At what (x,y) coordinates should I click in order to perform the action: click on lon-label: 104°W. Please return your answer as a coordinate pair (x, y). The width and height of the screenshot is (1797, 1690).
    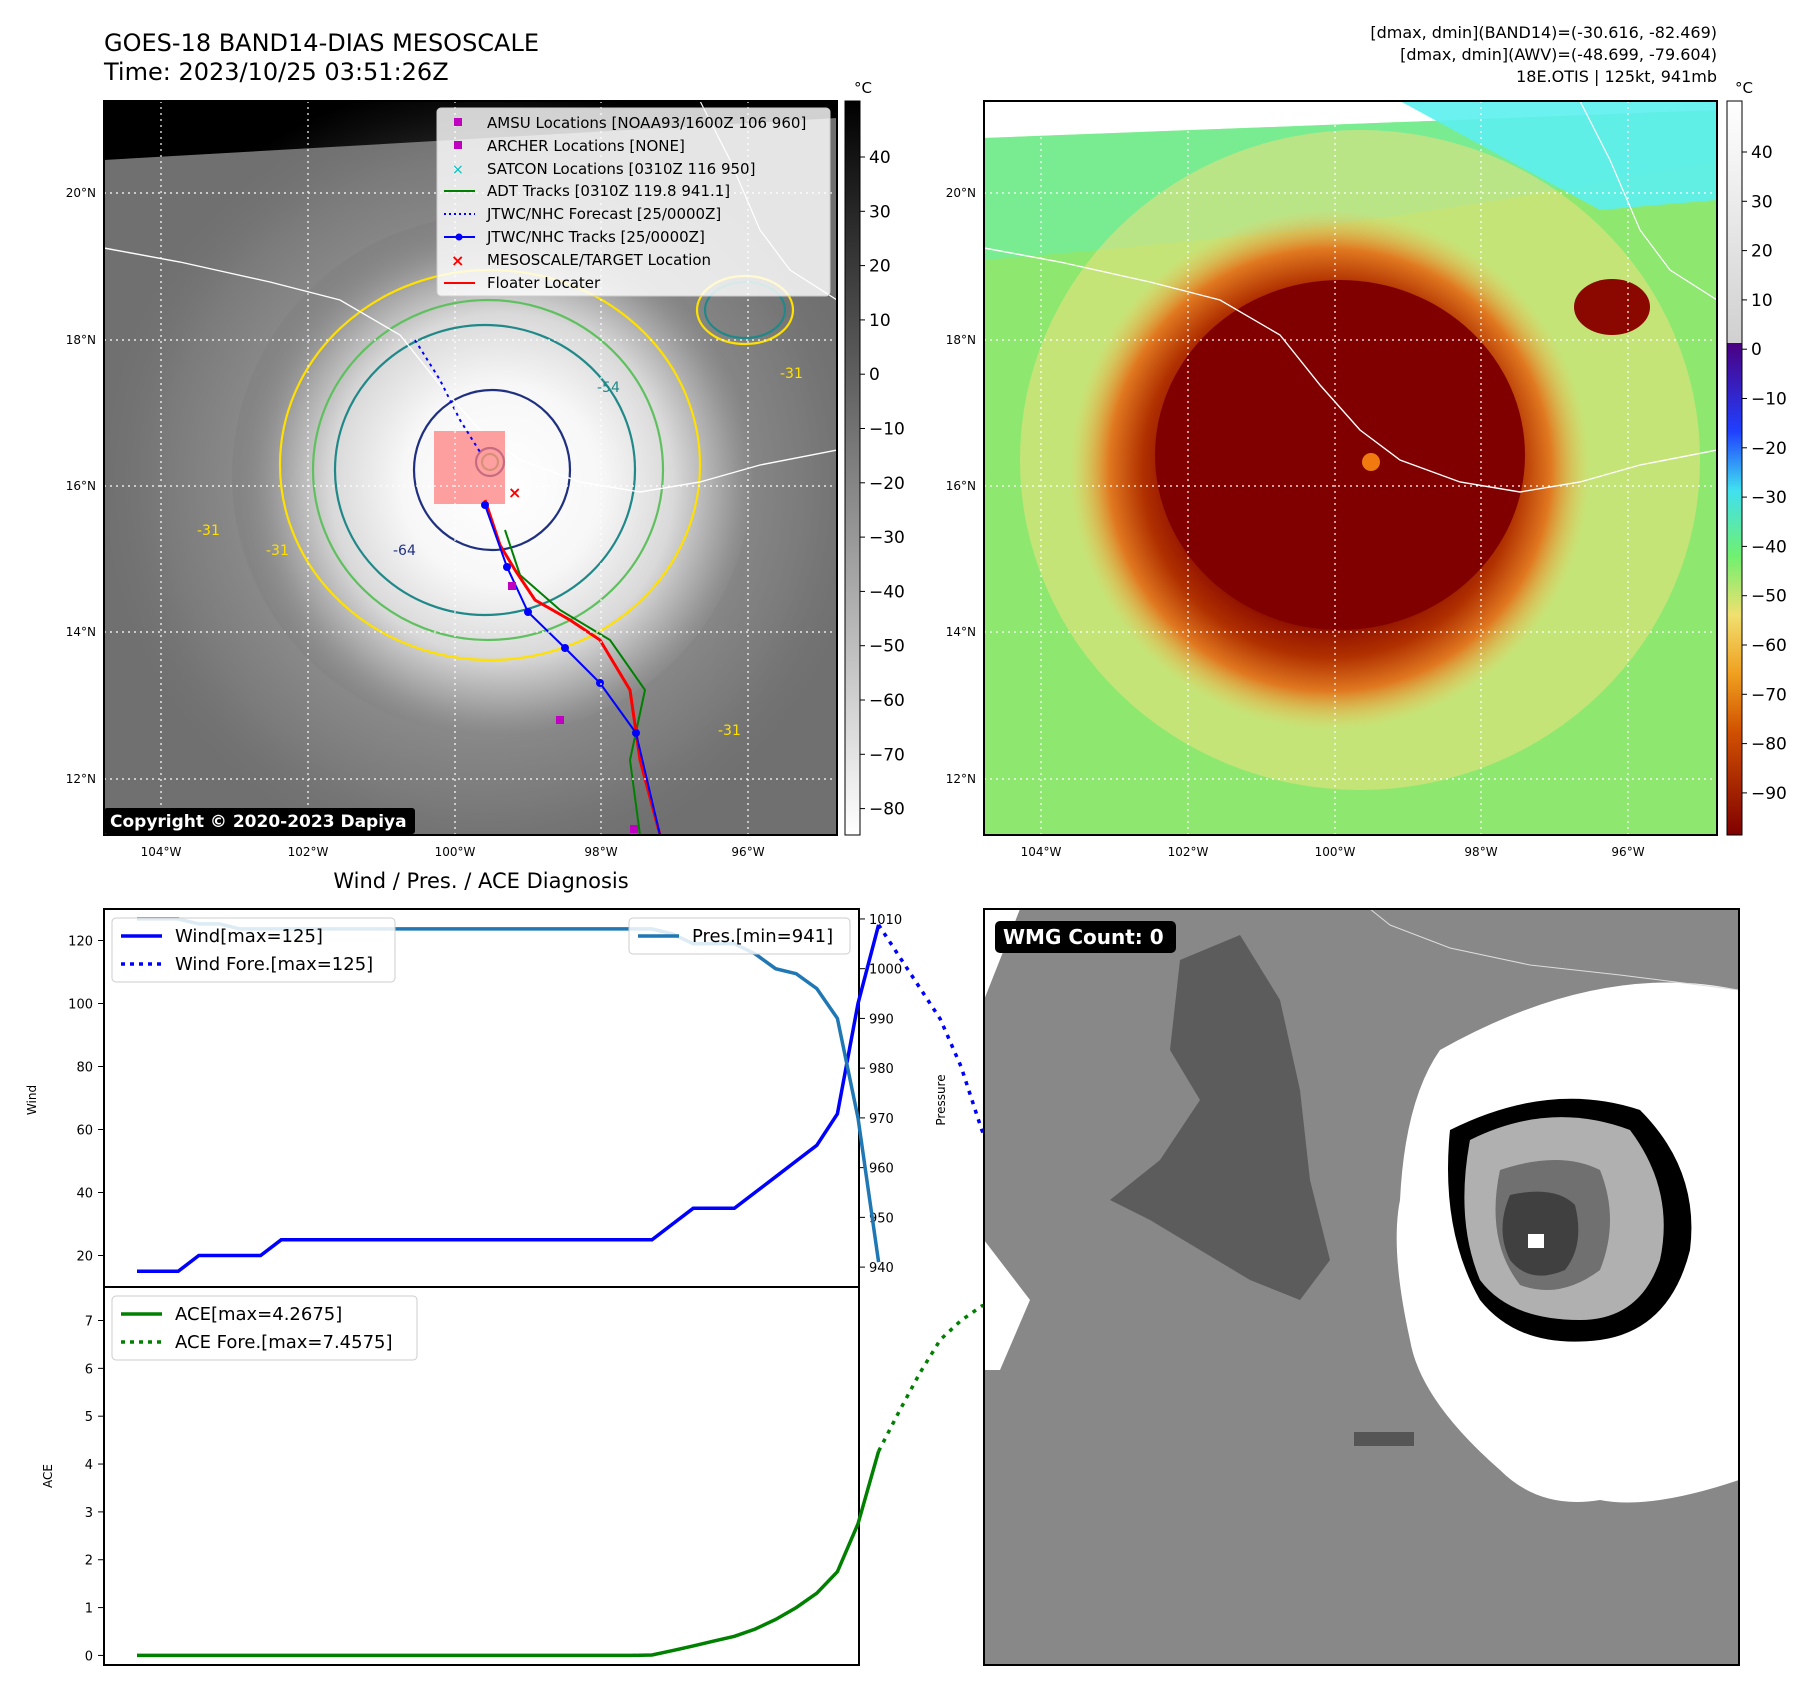
    Looking at the image, I should click on (161, 852).